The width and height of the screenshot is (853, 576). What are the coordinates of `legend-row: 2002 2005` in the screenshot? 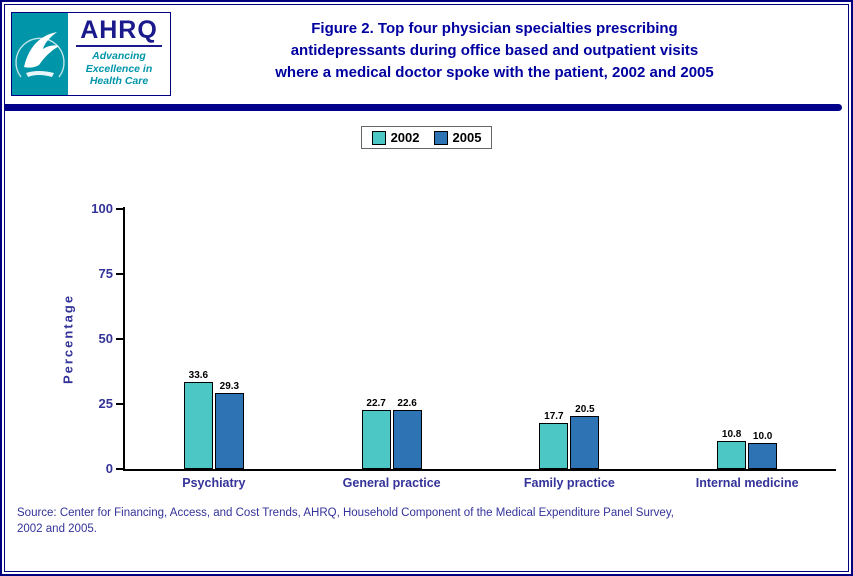 It's located at (426, 137).